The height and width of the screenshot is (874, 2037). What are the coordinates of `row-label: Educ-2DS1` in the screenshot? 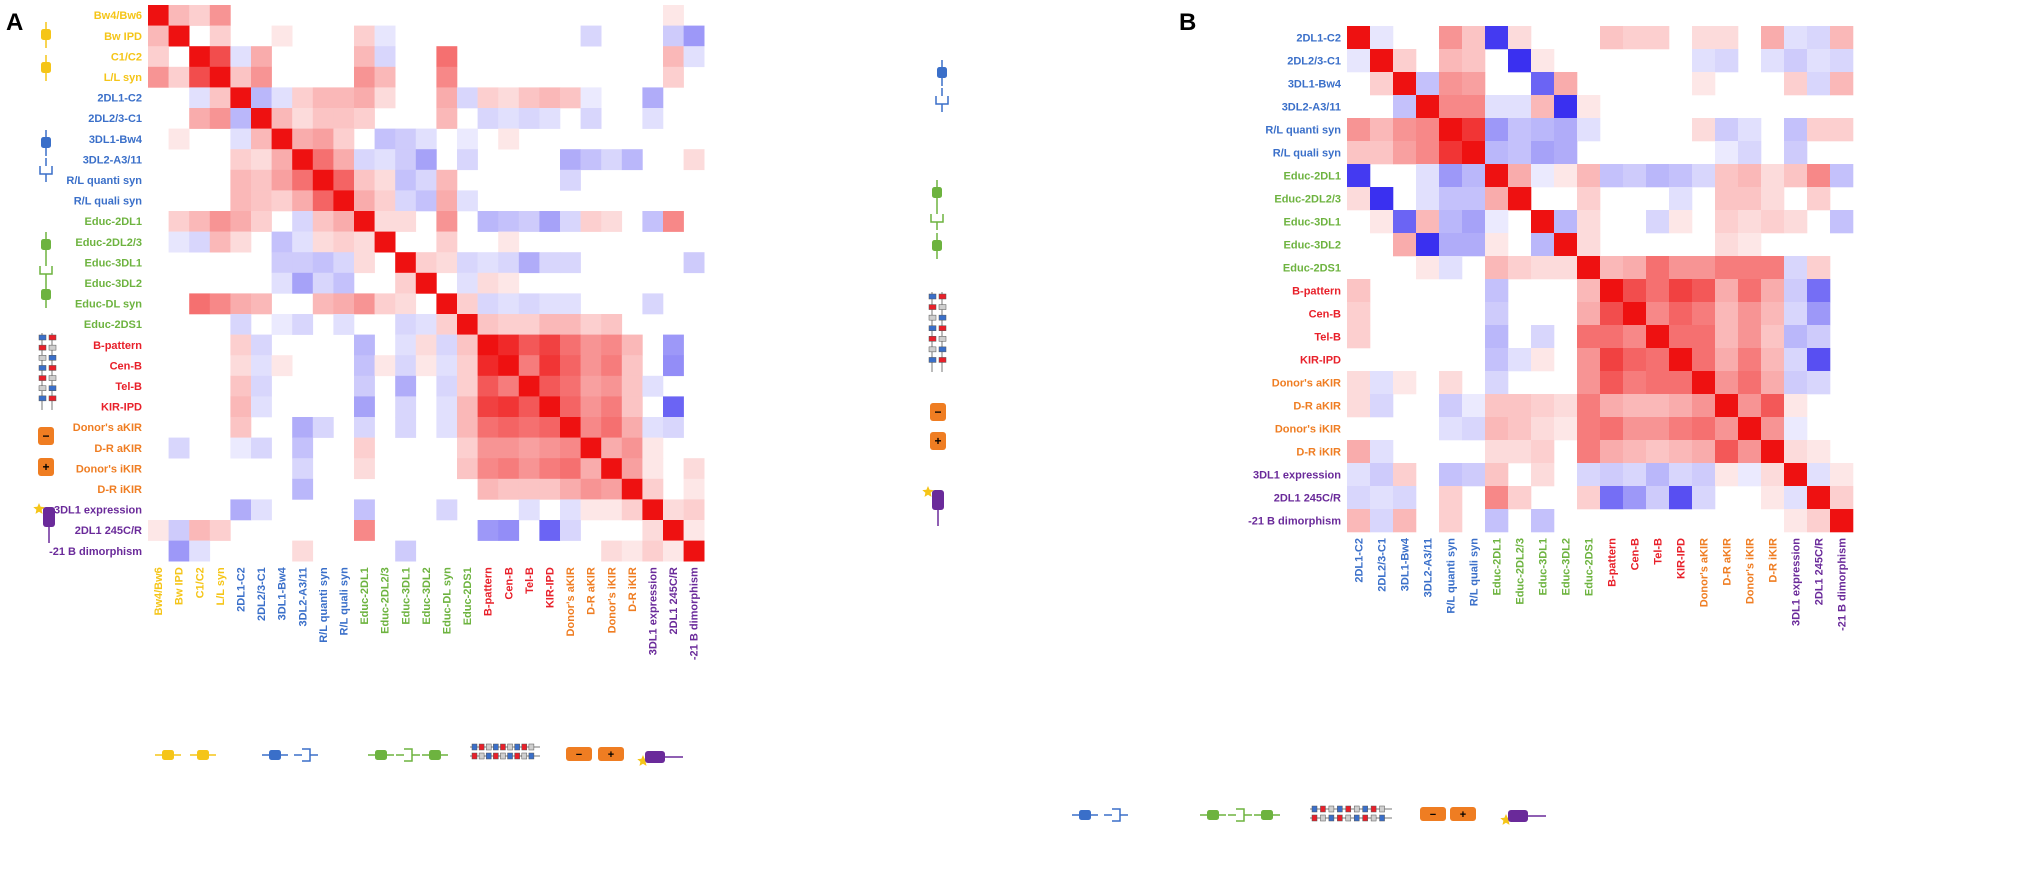 It's located at (113, 325).